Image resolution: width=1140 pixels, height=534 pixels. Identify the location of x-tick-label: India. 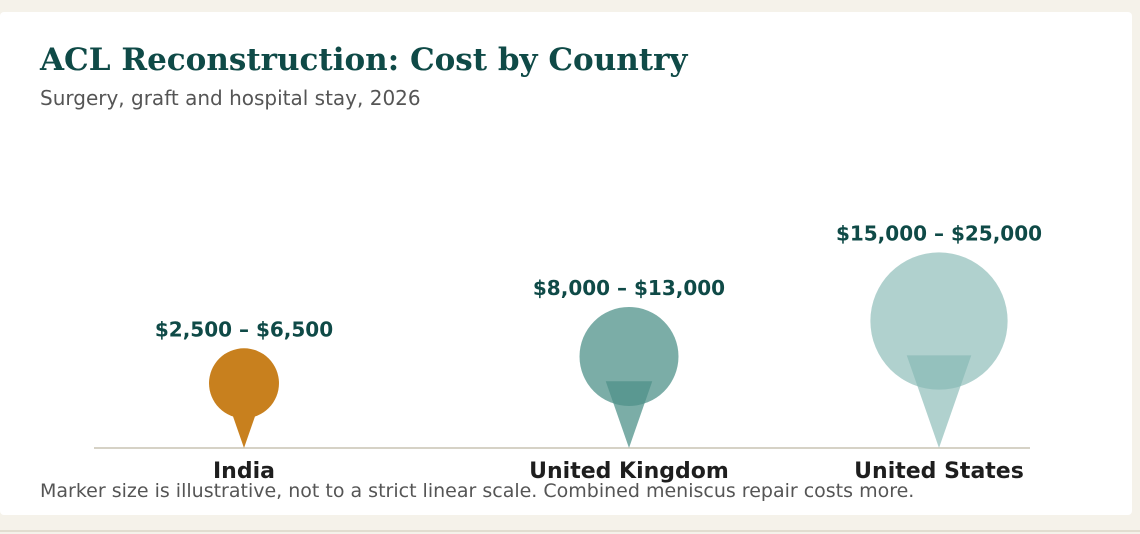
(244, 471).